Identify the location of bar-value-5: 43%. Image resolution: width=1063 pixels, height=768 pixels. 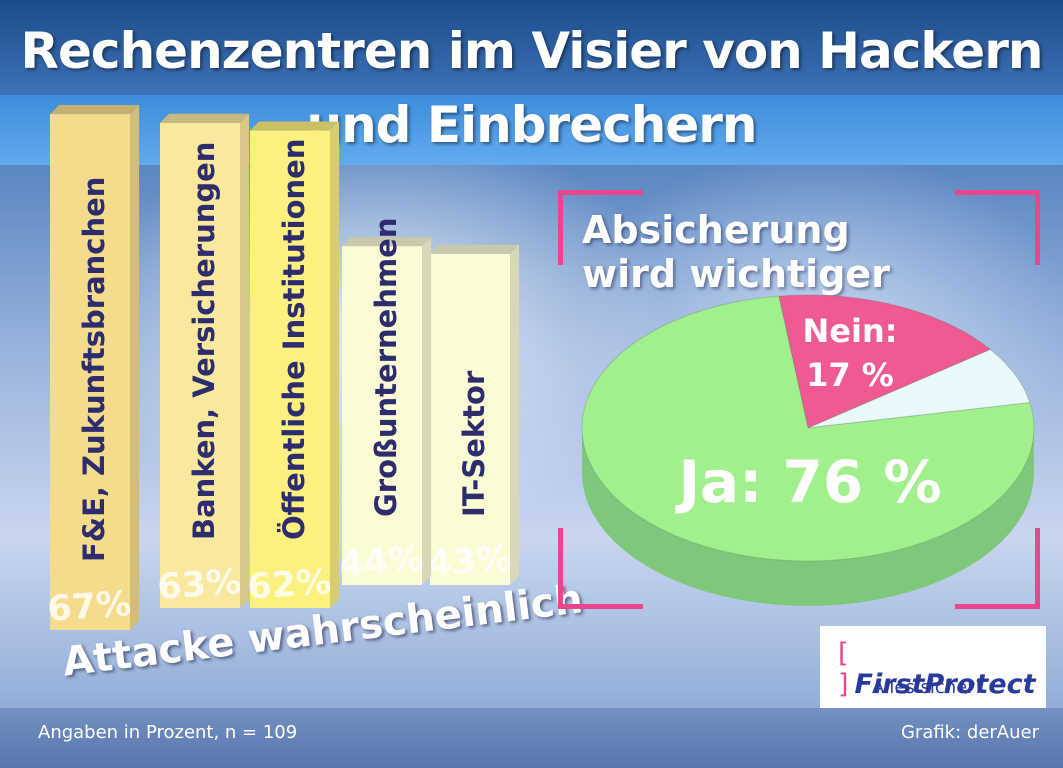
(469, 562).